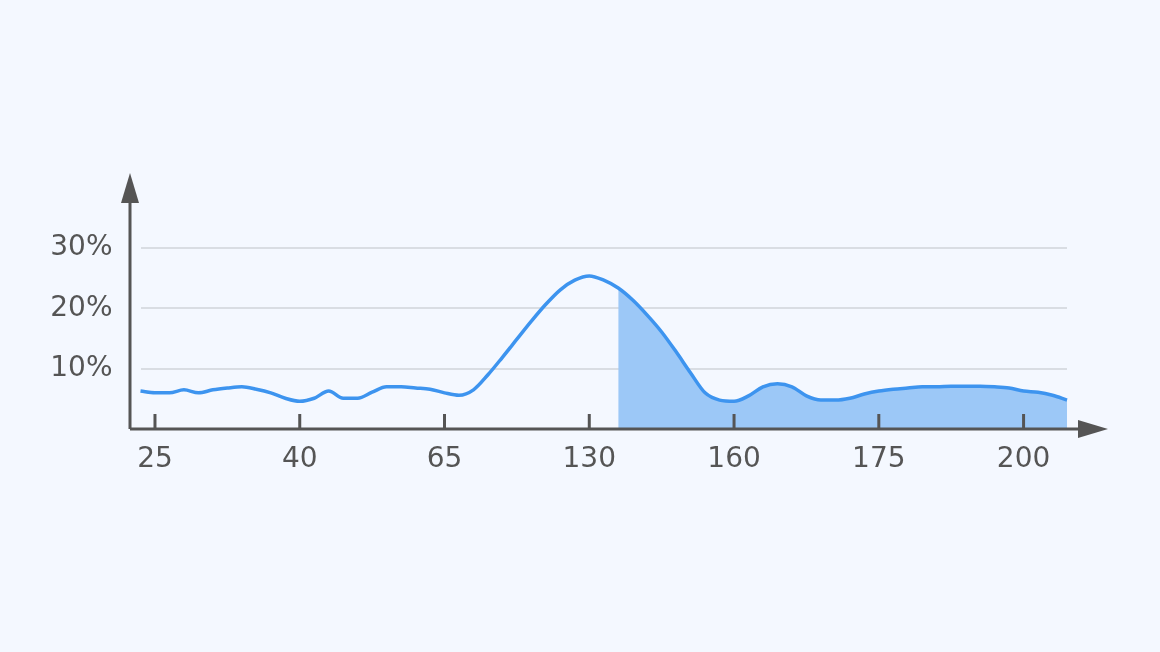  What do you see at coordinates (81, 306) in the screenshot?
I see `y-tick-label: 20%` at bounding box center [81, 306].